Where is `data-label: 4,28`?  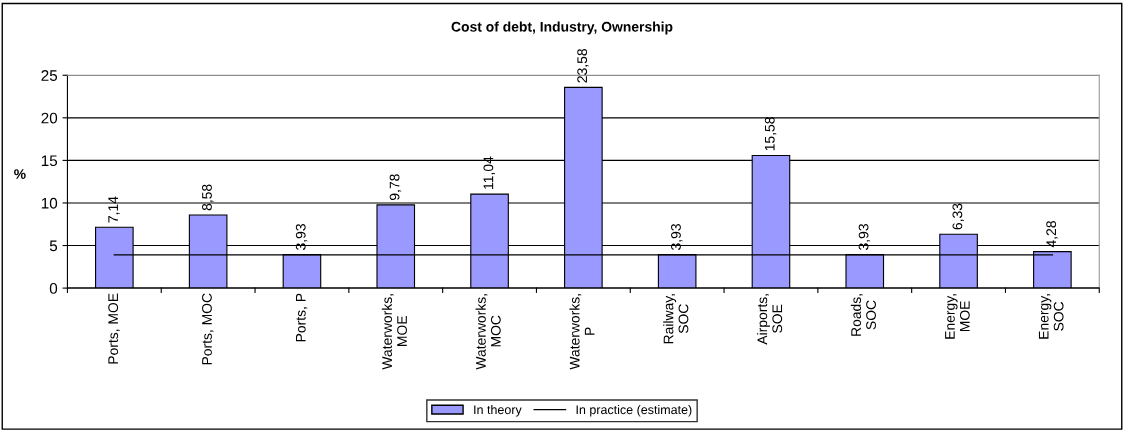
data-label: 4,28 is located at coordinates (1052, 234).